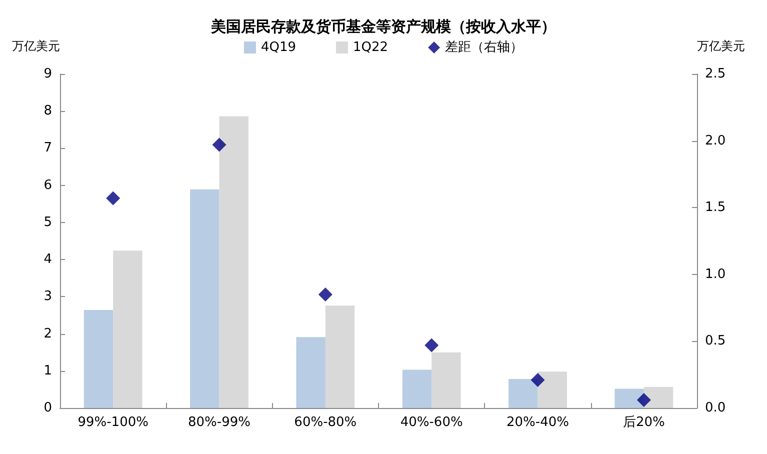 This screenshot has height=454, width=767. I want to click on legend-label: 1Q22, so click(370, 47).